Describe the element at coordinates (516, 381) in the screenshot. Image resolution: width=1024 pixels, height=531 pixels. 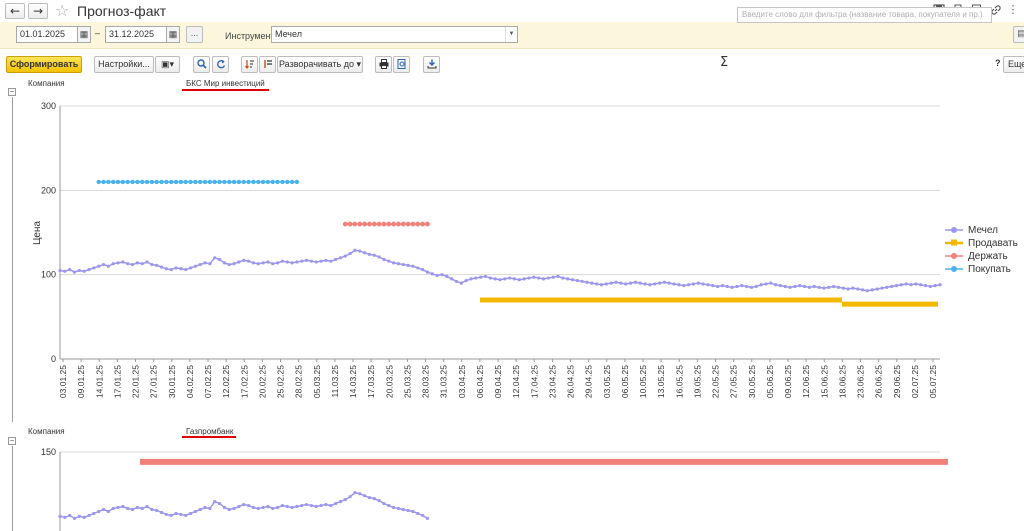
I see `x-tick-label: 12.04.25` at that location.